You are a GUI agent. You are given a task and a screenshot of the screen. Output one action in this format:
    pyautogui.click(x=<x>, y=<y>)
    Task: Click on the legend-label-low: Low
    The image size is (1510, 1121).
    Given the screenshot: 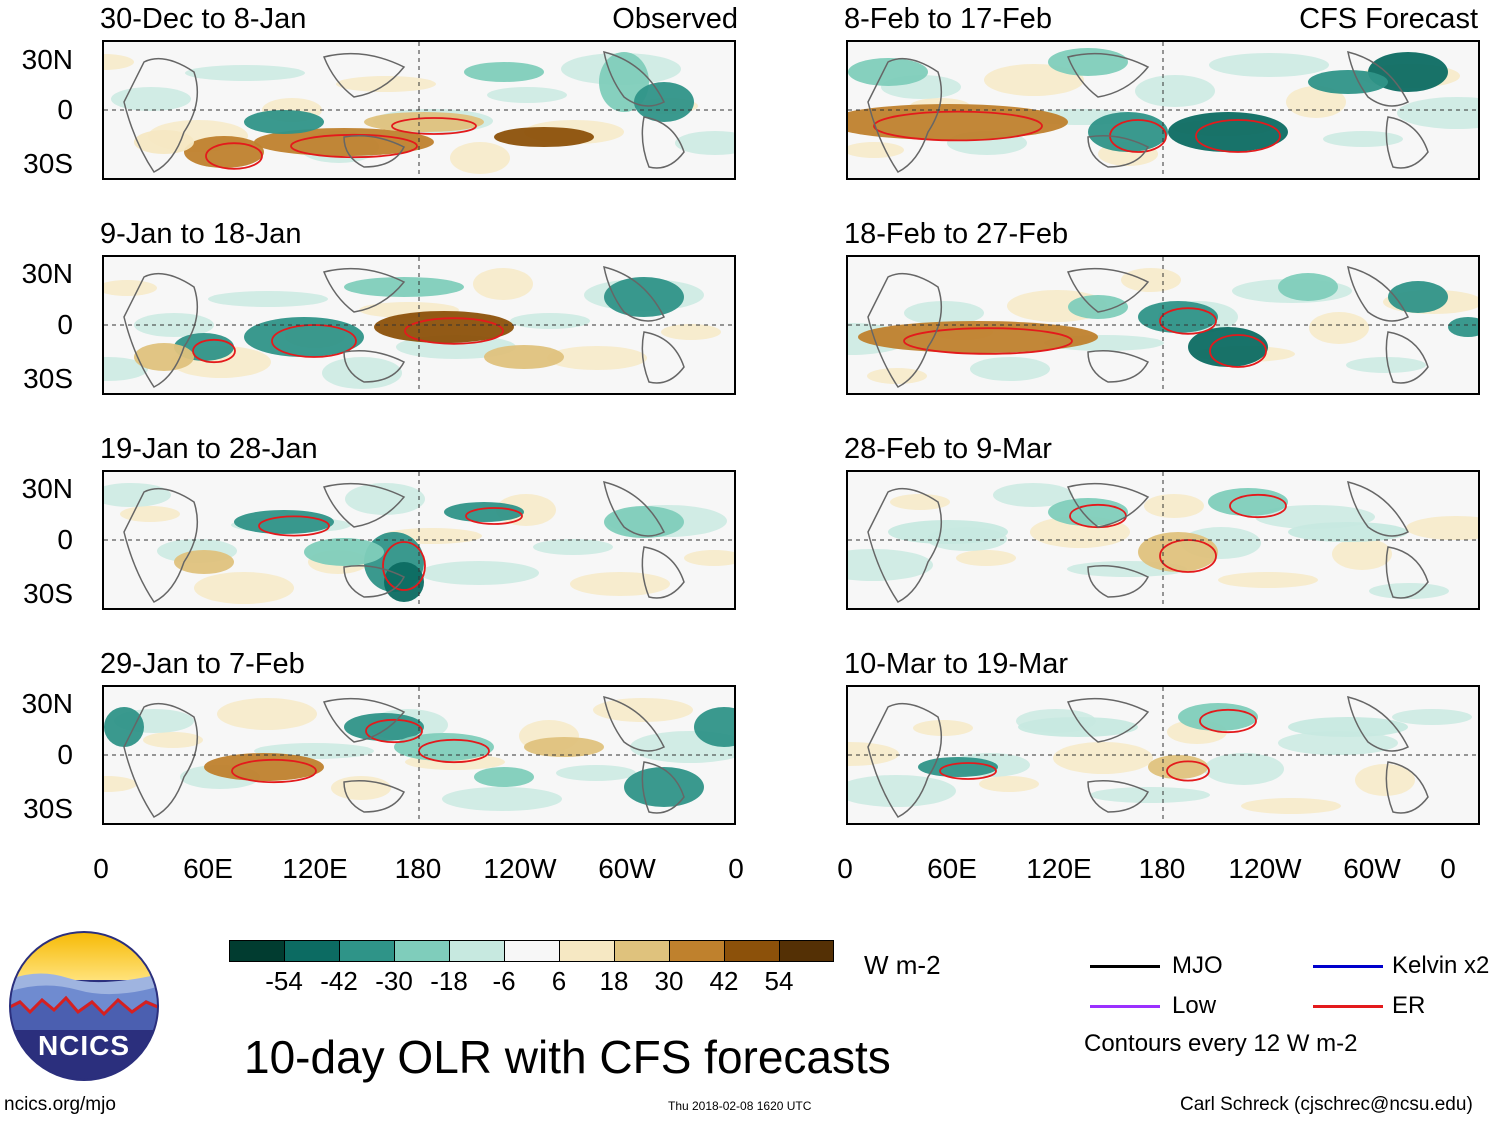 What is the action you would take?
    pyautogui.click(x=1194, y=1005)
    